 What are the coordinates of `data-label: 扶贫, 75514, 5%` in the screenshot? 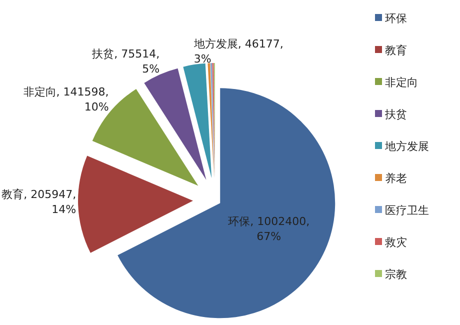 It's located at (125, 62).